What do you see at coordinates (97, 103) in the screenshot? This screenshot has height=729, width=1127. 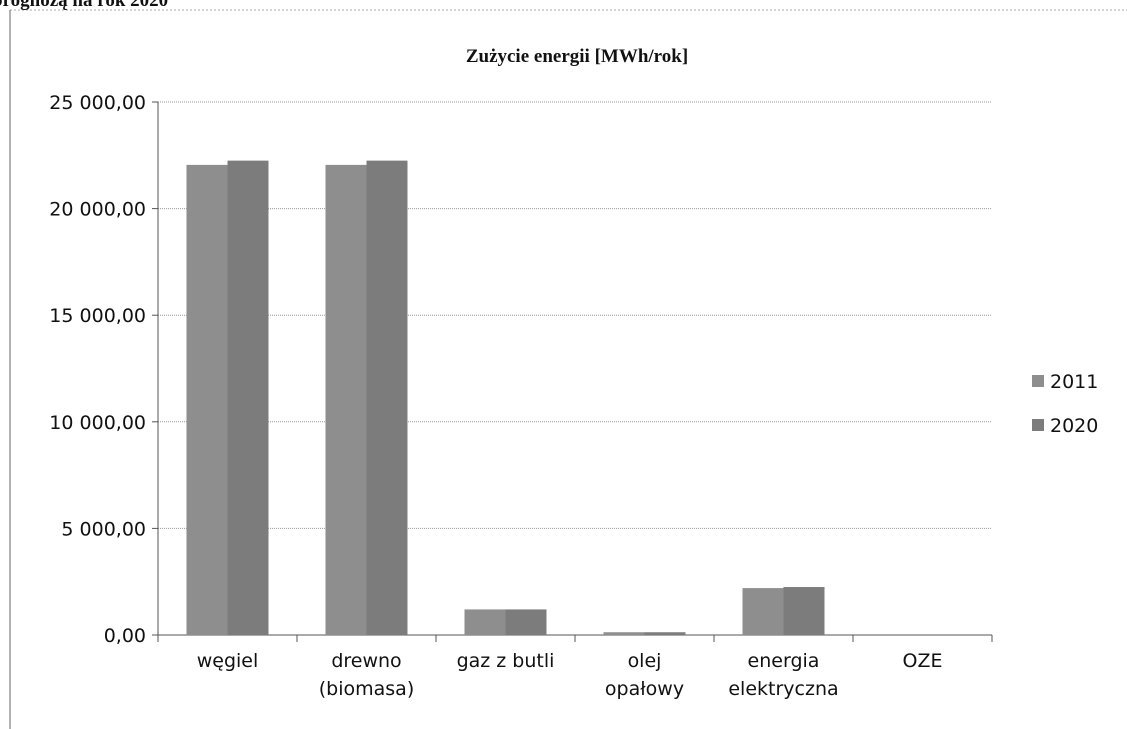 I see `y-tick-label: 25 000,00` at bounding box center [97, 103].